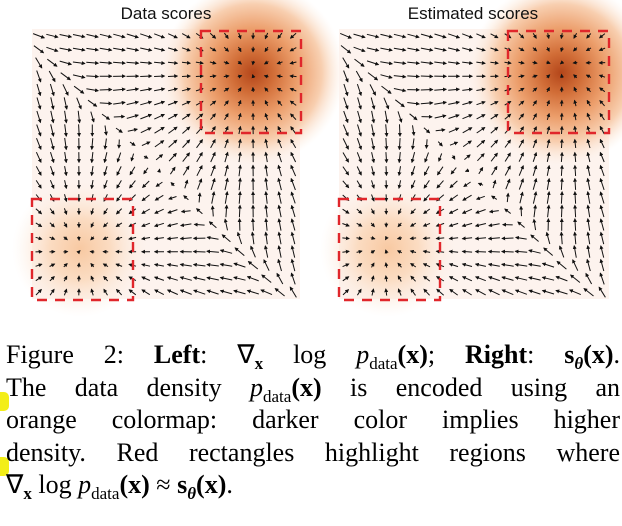  What do you see at coordinates (473, 13) in the screenshot?
I see `right-panel-title: Estimated scores` at bounding box center [473, 13].